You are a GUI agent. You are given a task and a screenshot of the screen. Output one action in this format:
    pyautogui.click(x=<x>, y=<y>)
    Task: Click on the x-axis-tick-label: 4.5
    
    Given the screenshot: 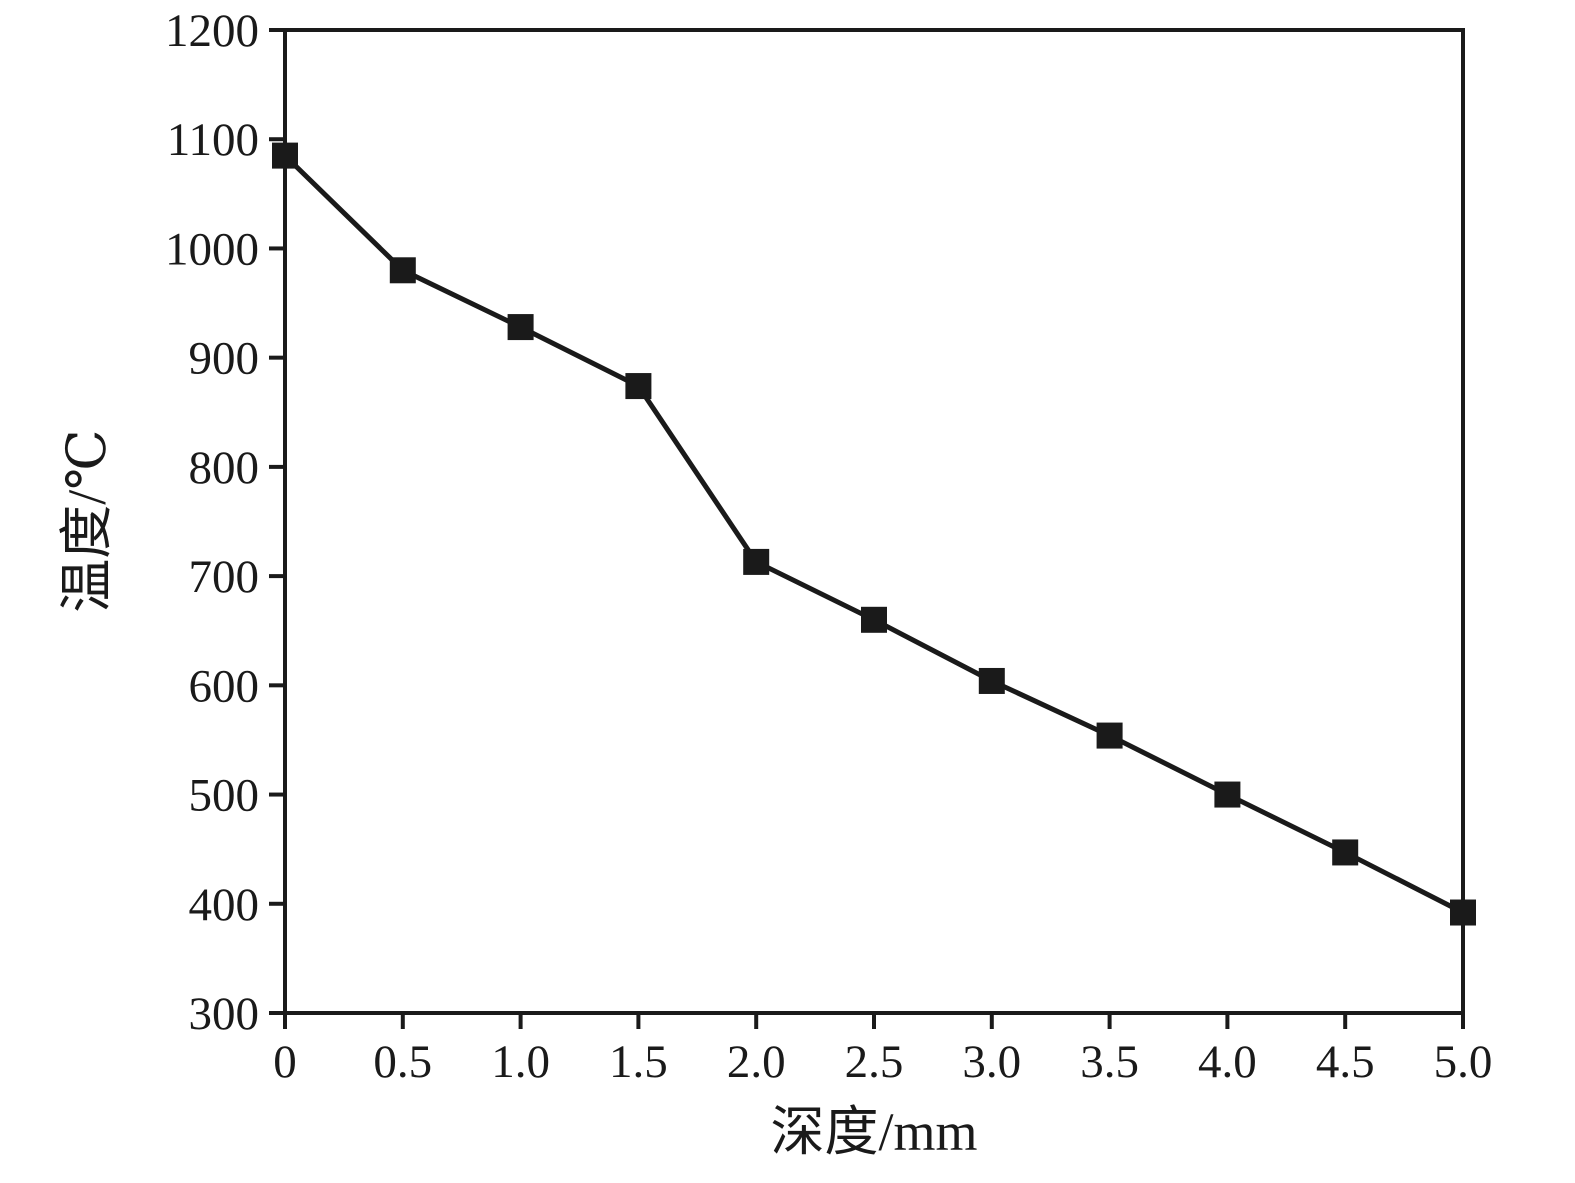 What is the action you would take?
    pyautogui.click(x=1345, y=1062)
    